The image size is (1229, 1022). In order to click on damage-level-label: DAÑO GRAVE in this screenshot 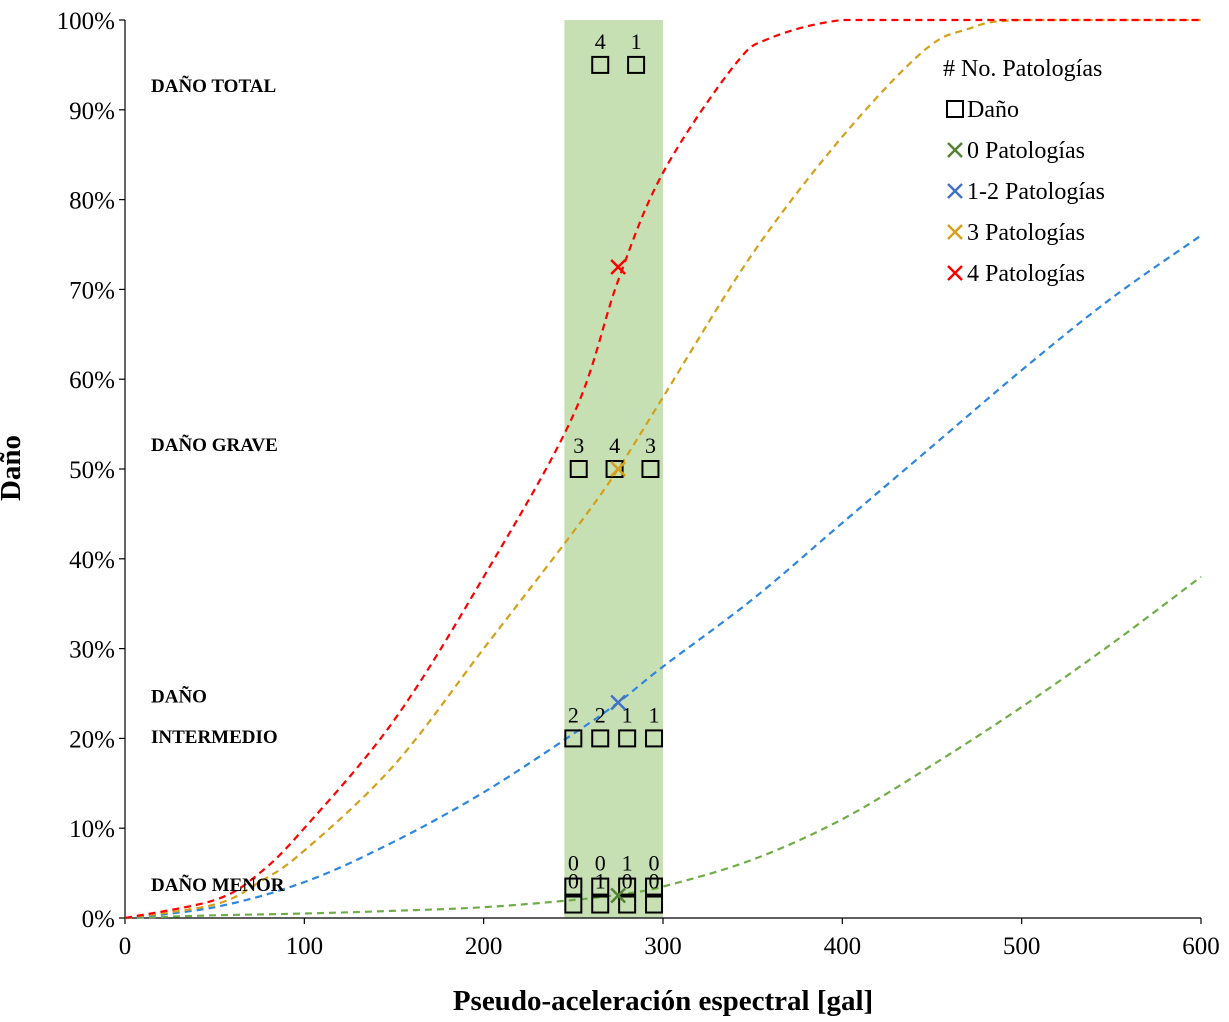, I will do `click(214, 445)`.